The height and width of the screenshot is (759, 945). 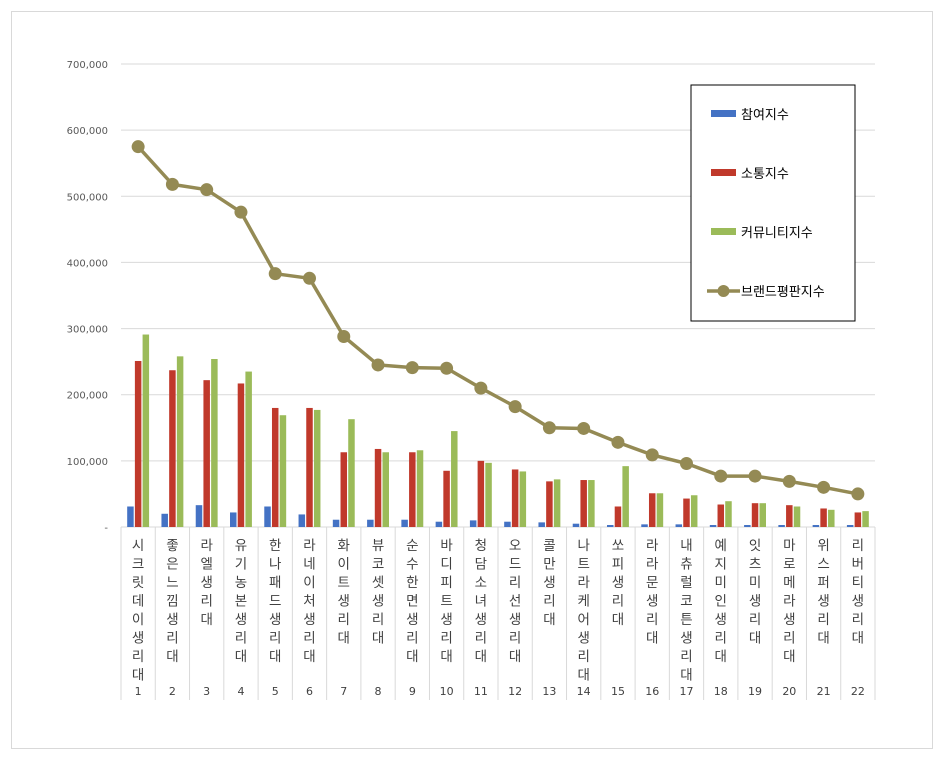 I want to click on x-rank-label: 10, so click(x=447, y=691).